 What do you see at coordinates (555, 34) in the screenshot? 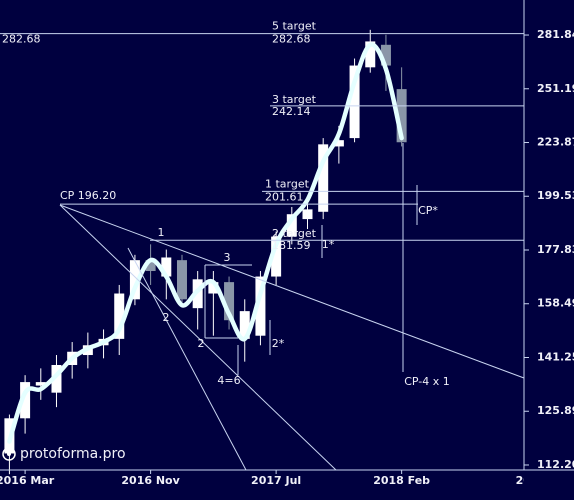
I see `y-tick-label: 281.84` at bounding box center [555, 34].